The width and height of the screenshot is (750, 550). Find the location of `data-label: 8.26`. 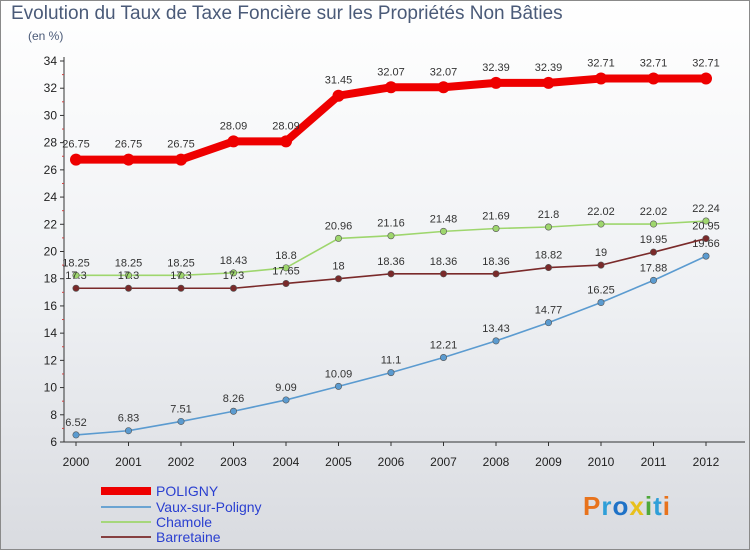

data-label: 8.26 is located at coordinates (233, 399).